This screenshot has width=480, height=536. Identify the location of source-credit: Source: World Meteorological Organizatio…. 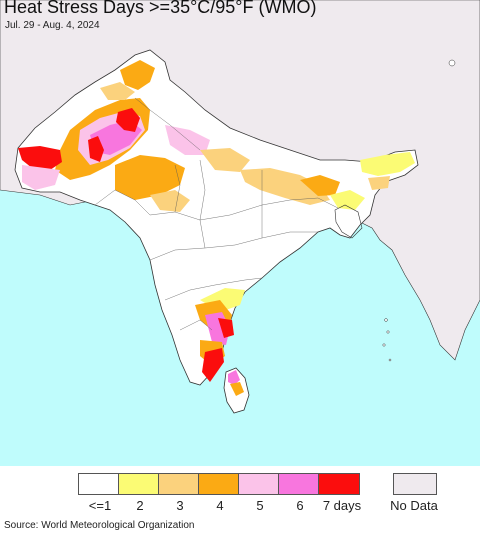
(99, 525).